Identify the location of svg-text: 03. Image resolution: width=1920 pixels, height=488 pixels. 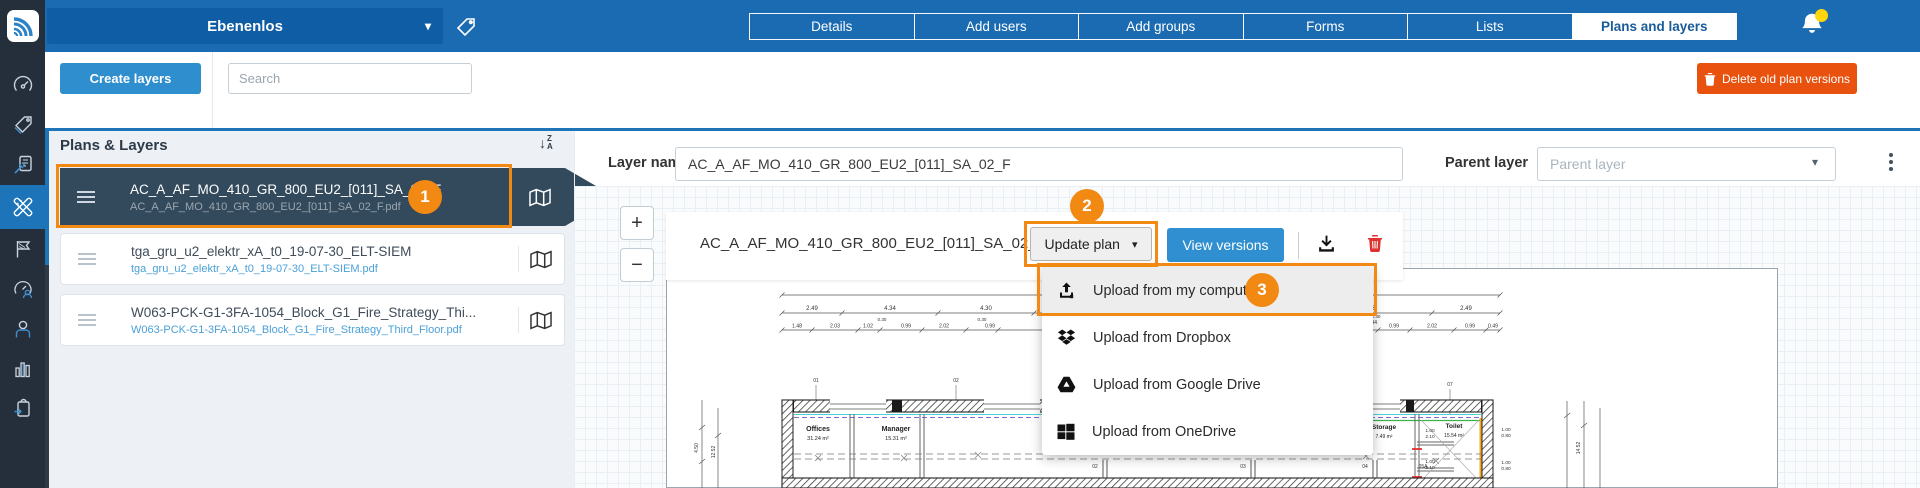
(1243, 467).